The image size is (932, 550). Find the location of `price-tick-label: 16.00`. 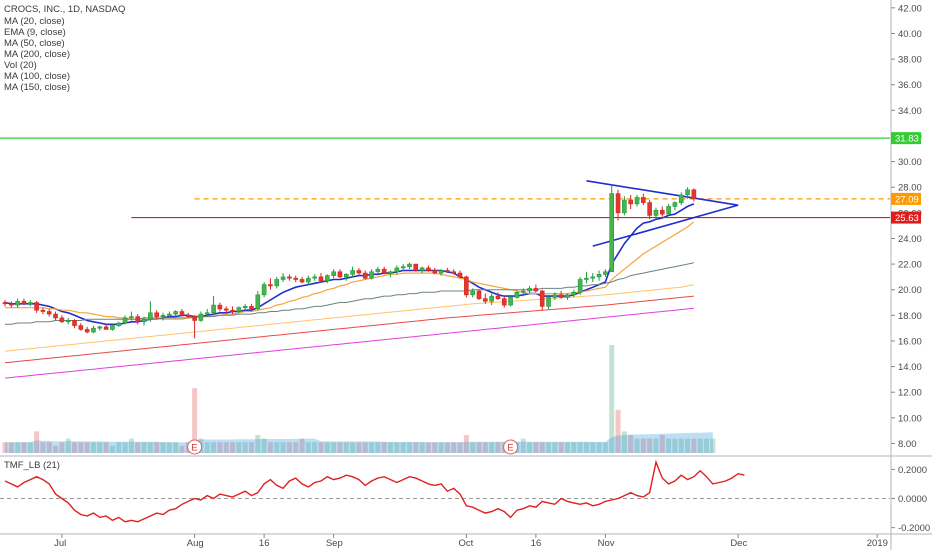

price-tick-label: 16.00 is located at coordinates (910, 341).